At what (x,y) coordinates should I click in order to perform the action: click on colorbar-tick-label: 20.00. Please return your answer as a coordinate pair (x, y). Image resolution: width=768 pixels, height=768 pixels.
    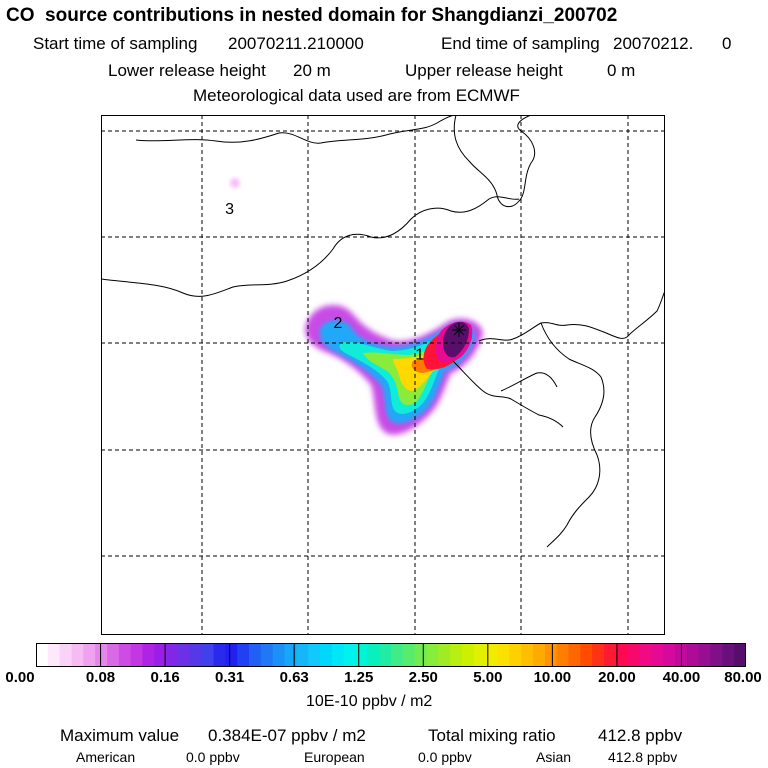
    Looking at the image, I should click on (617, 677).